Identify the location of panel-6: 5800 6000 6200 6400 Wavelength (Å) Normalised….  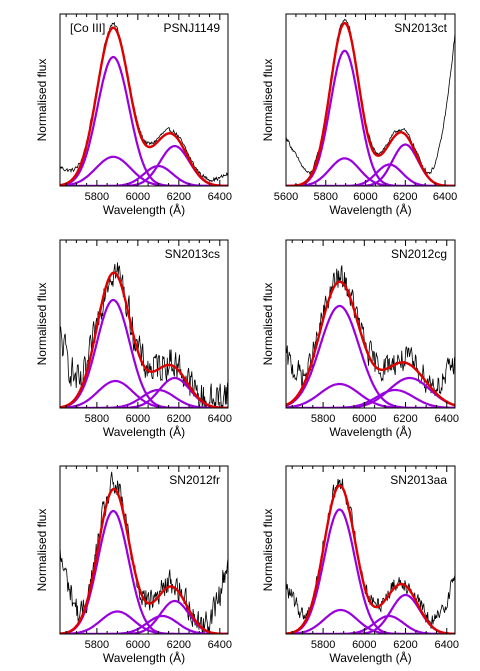
(360, 565).